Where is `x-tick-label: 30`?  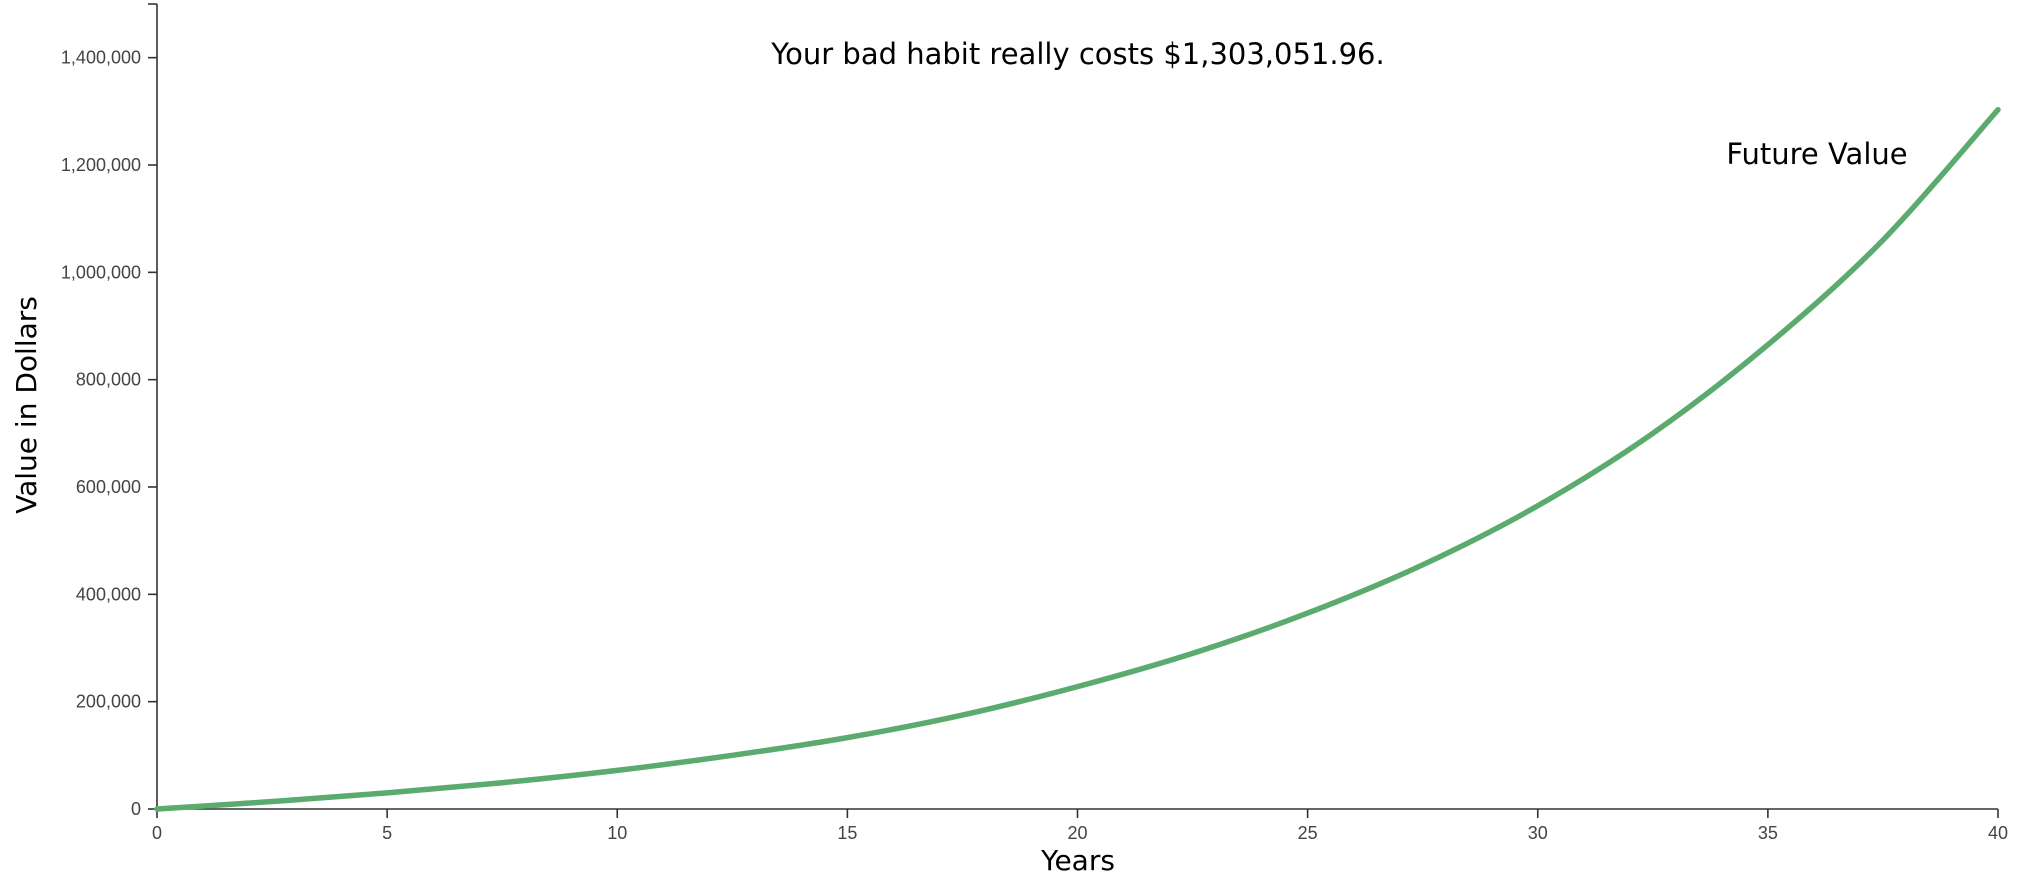
x-tick-label: 30 is located at coordinates (1538, 833).